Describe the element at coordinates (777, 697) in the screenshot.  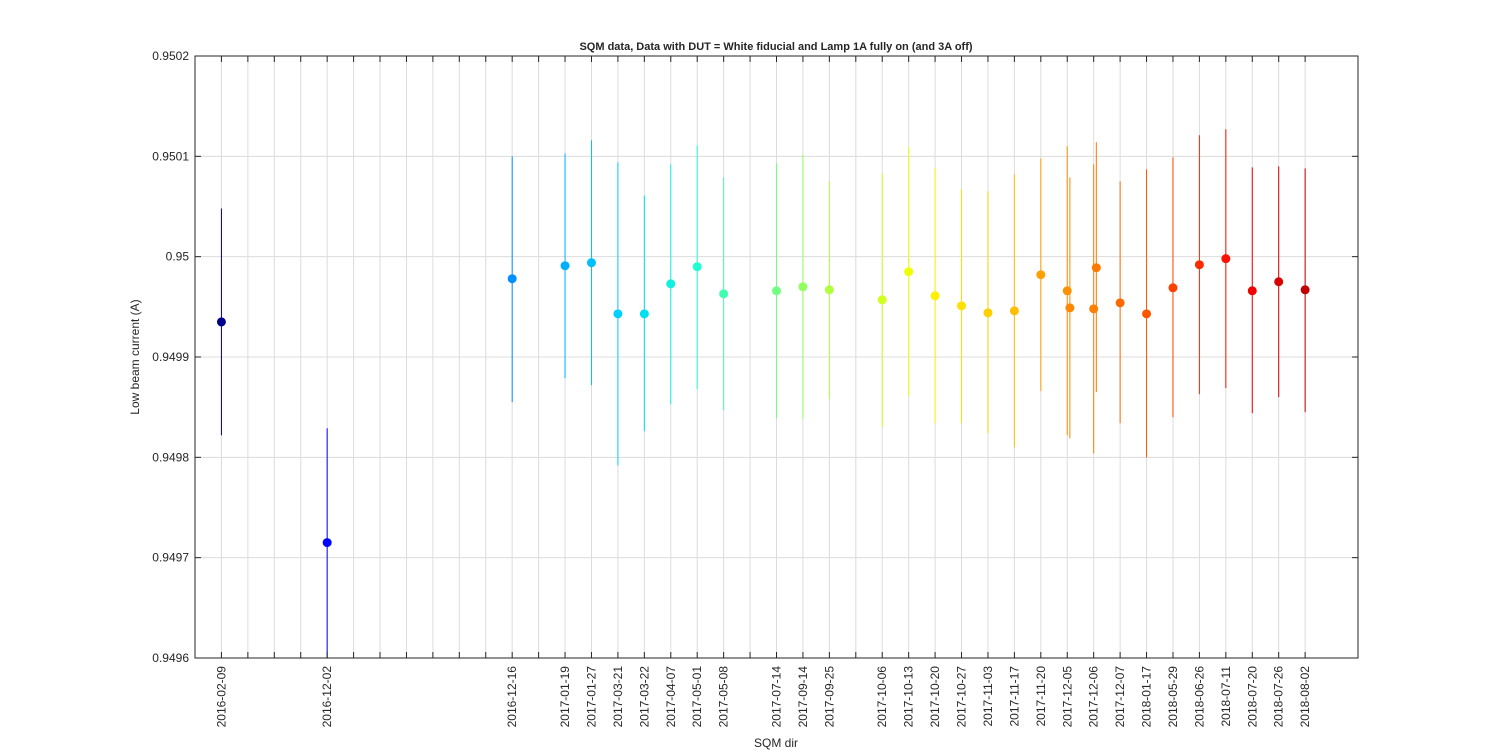
I see `x-tick-label: 2017-07-14` at that location.